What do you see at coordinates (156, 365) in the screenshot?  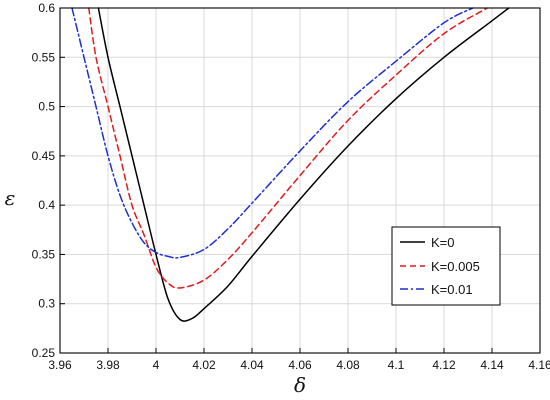 I see `x-tick-label-2: 4` at bounding box center [156, 365].